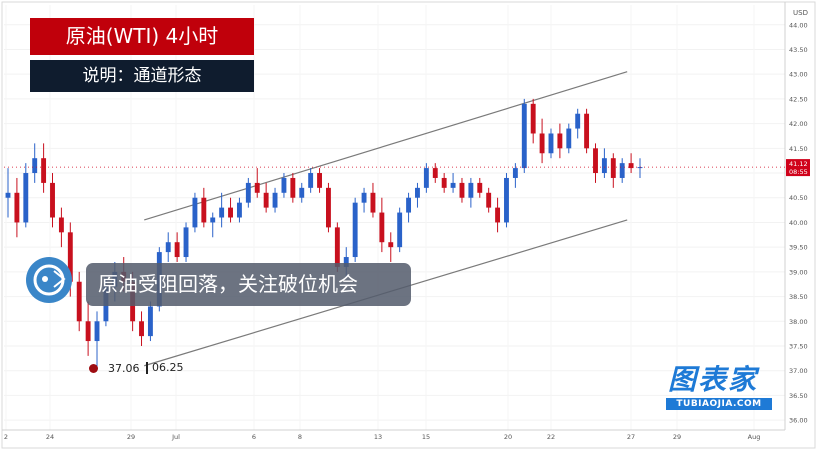  I want to click on chart-subtitle: 说明：通道形态, so click(142, 76).